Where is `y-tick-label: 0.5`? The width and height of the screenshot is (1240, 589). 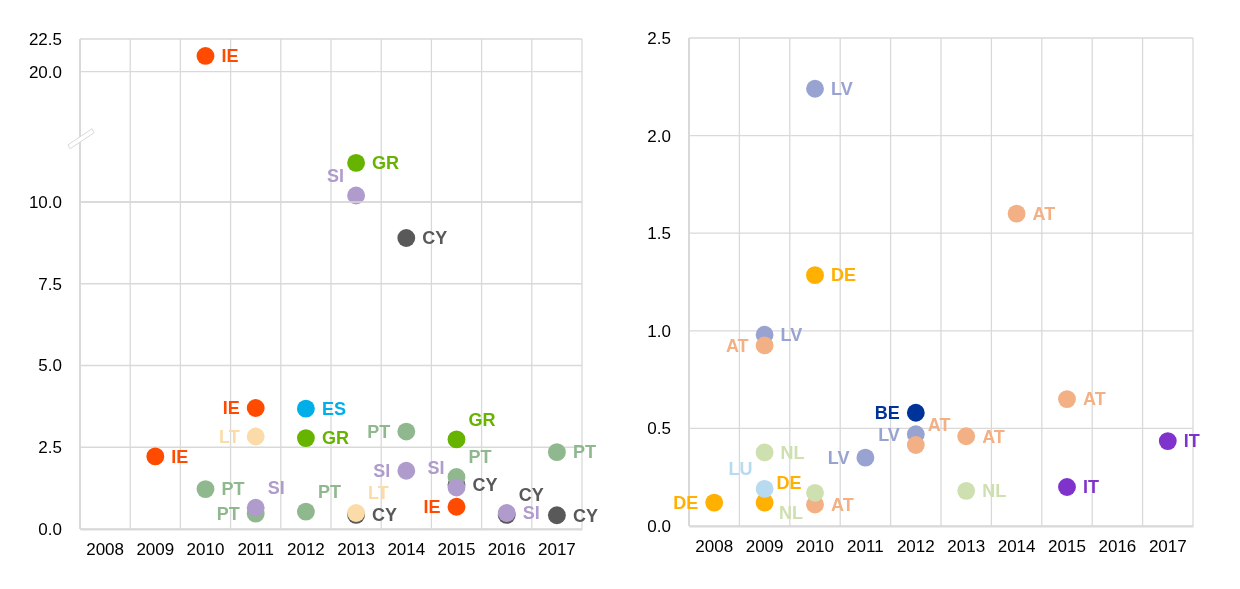 y-tick-label: 0.5 is located at coordinates (659, 429).